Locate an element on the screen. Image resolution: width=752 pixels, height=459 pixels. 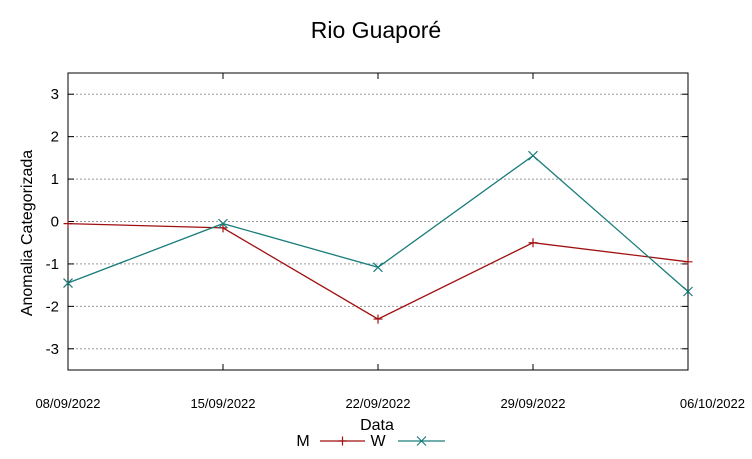
y-tick-label: 1 is located at coordinates (55, 179).